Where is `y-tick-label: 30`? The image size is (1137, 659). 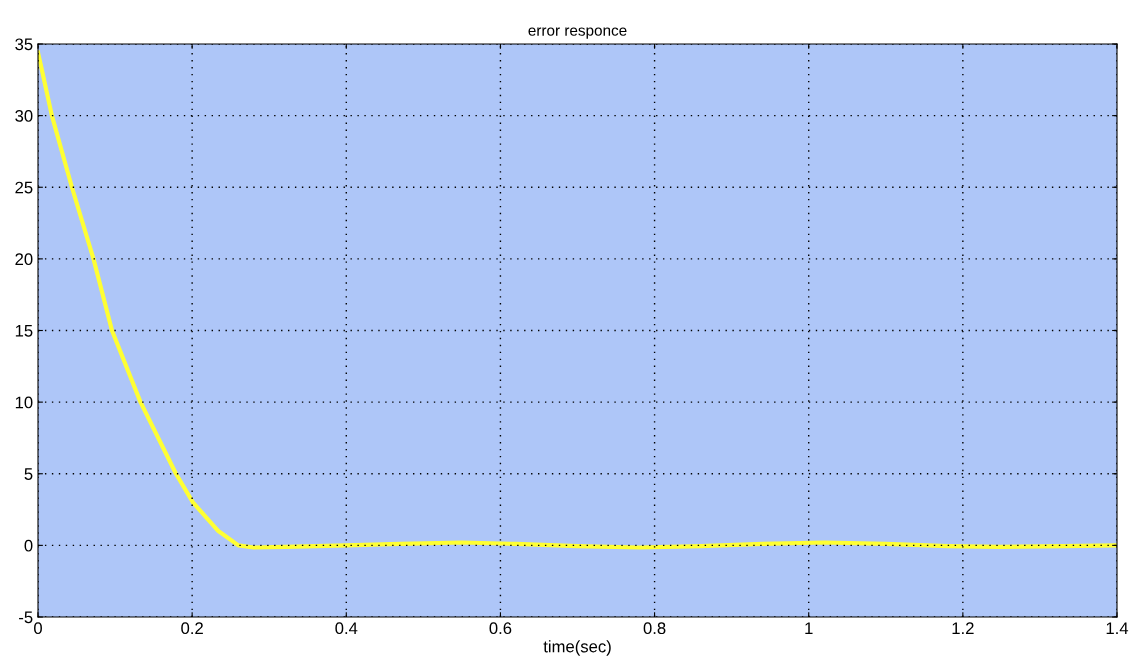
y-tick-label: 30 is located at coordinates (24, 116).